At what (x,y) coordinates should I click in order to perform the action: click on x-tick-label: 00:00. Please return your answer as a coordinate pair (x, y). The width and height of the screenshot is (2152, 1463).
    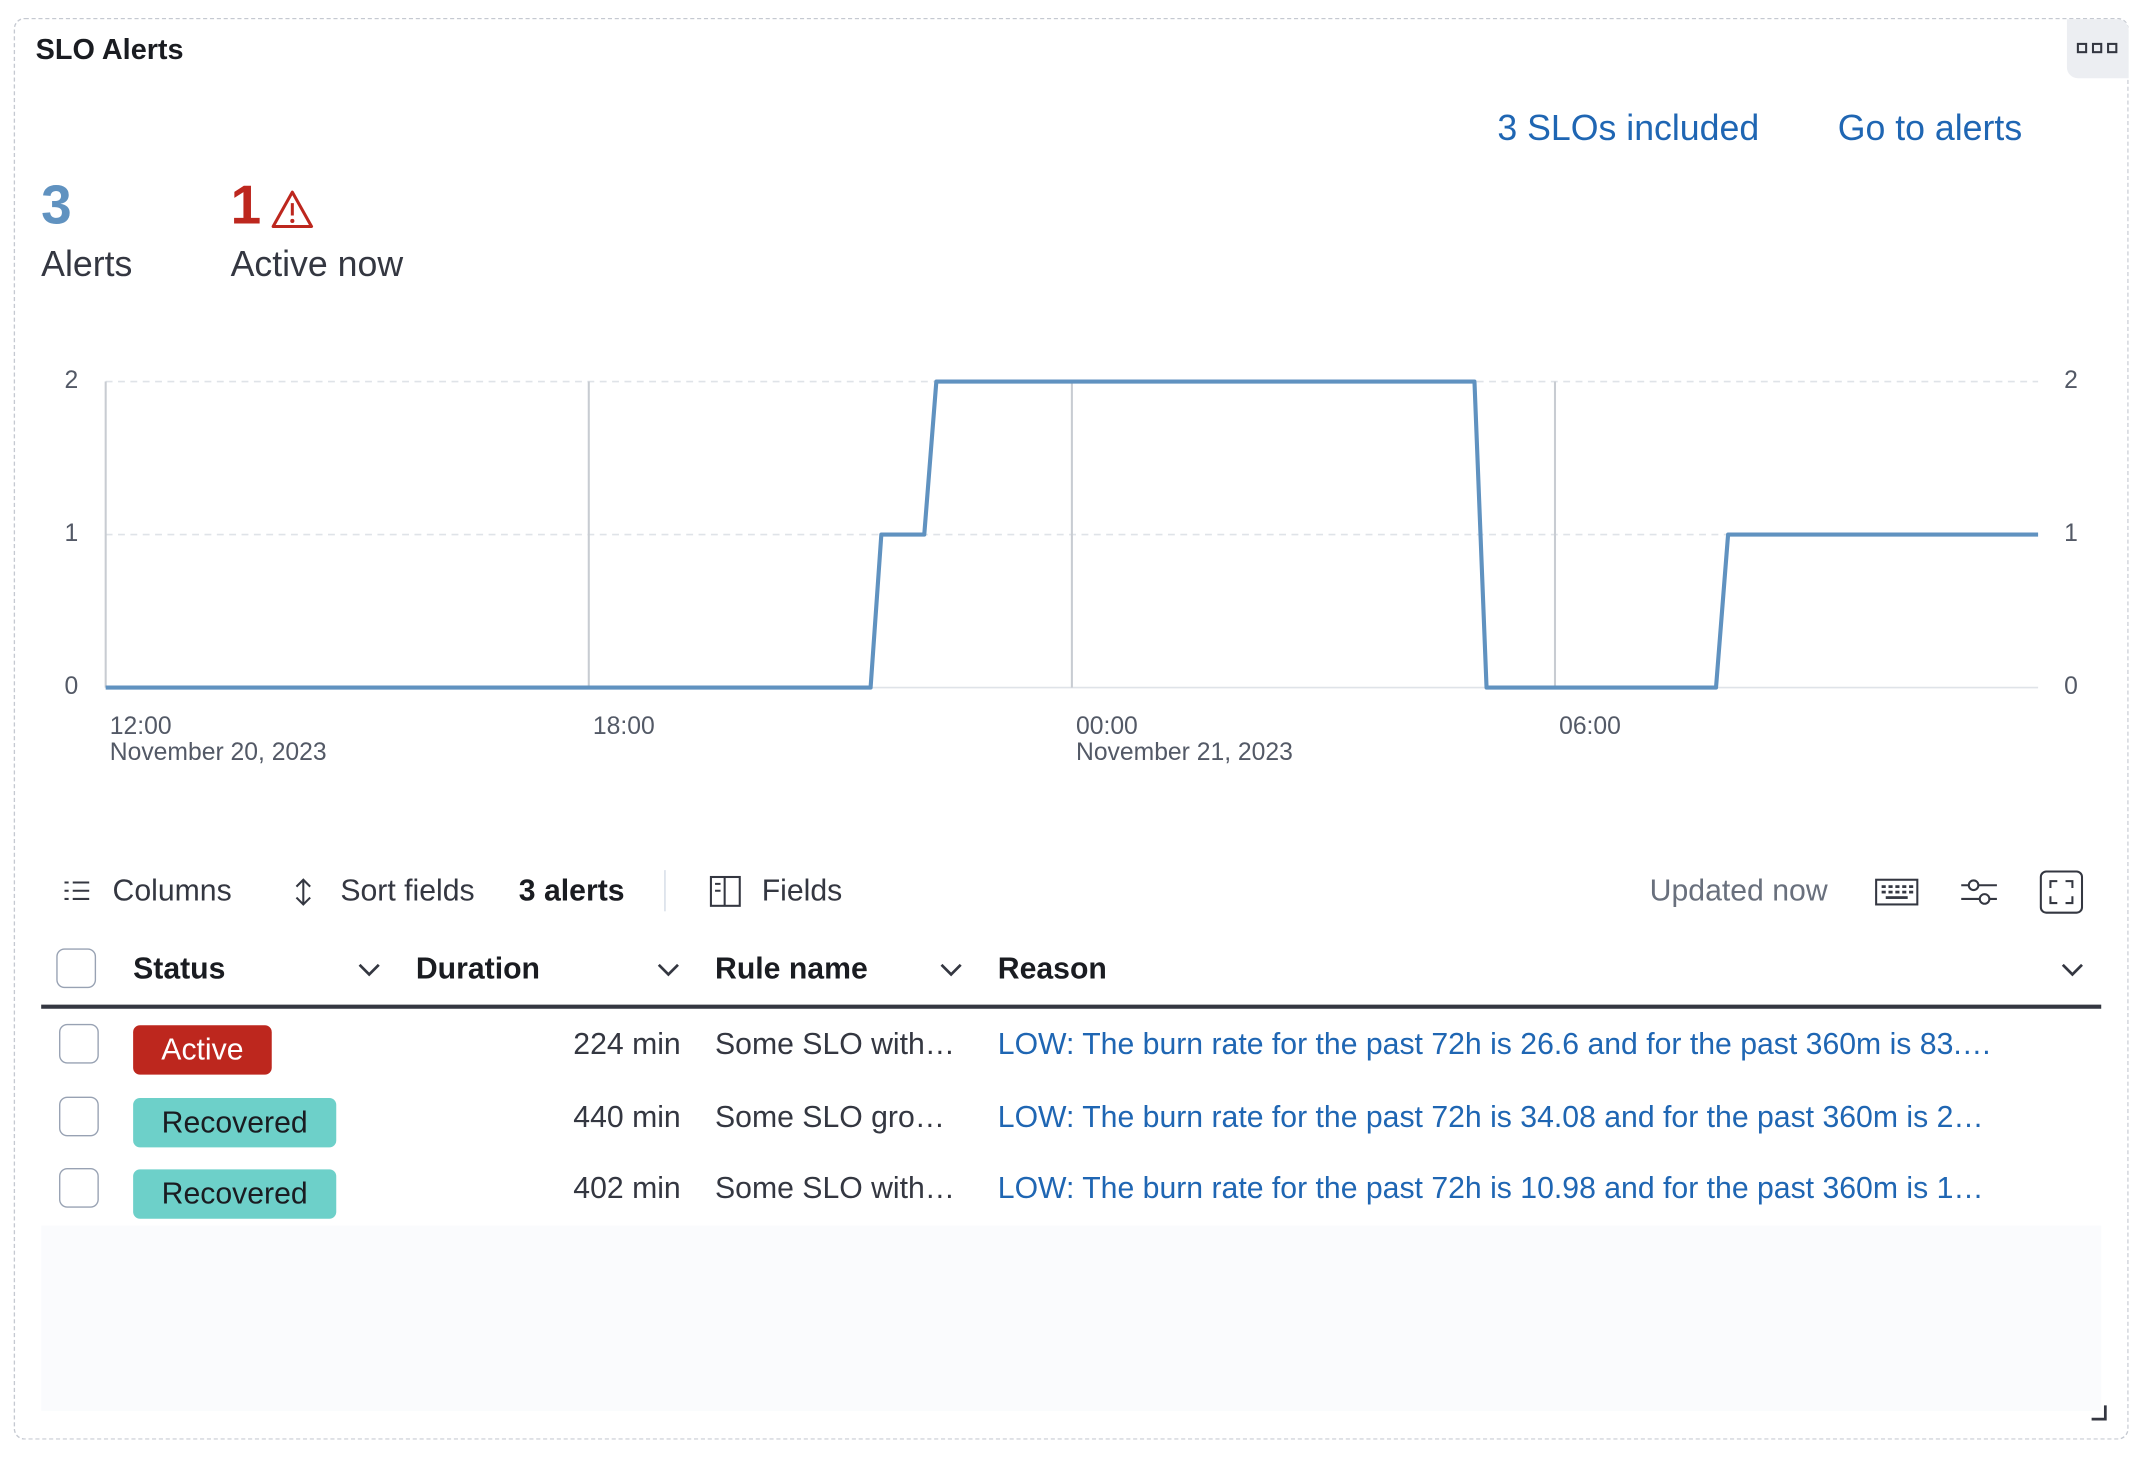
    Looking at the image, I should click on (1107, 726).